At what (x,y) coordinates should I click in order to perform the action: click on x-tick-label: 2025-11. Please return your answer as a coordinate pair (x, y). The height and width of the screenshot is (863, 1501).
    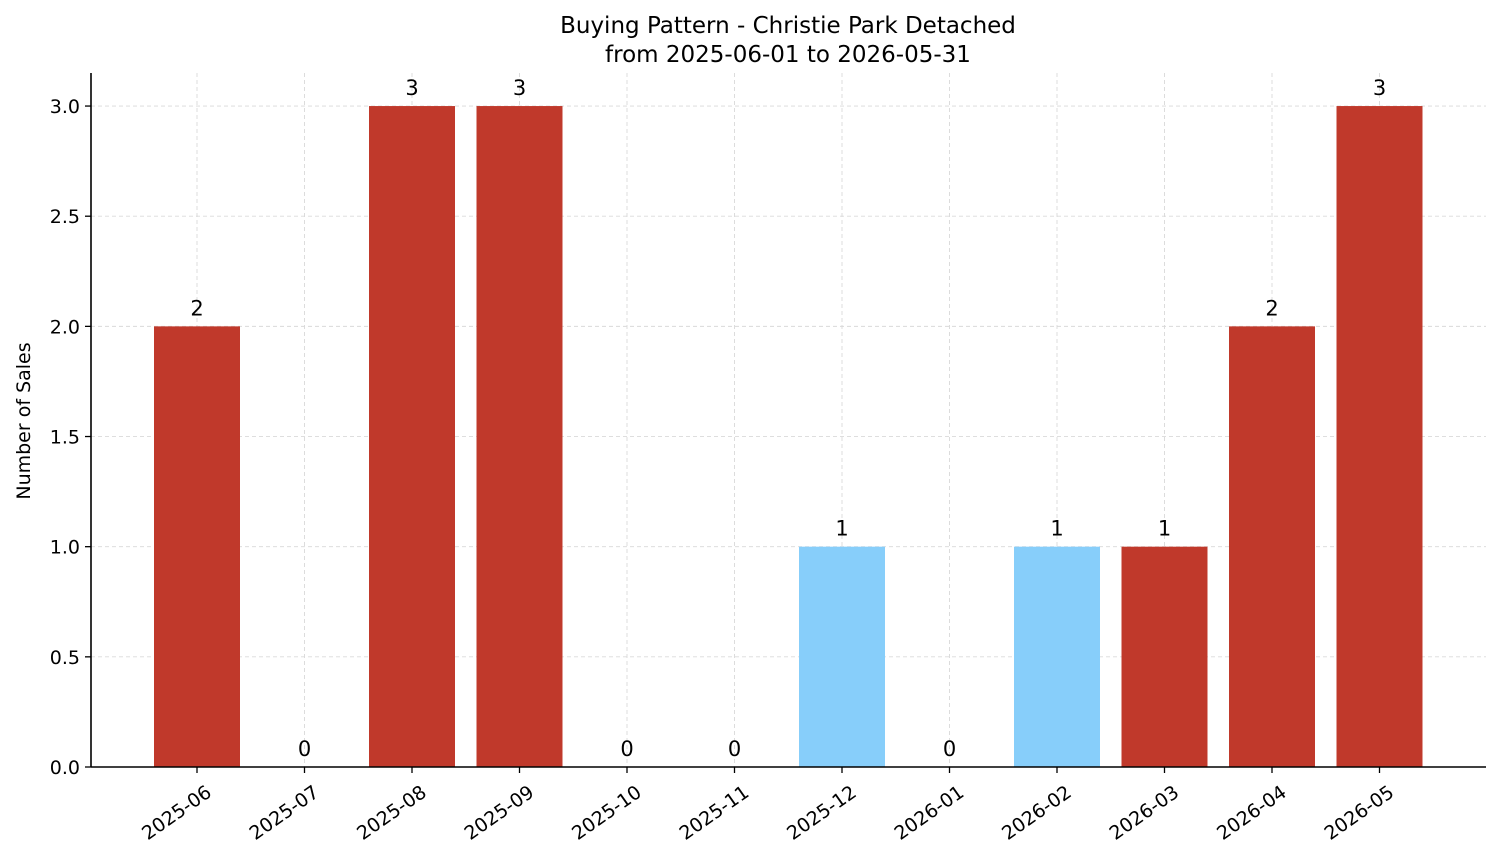
    Looking at the image, I should click on (715, 813).